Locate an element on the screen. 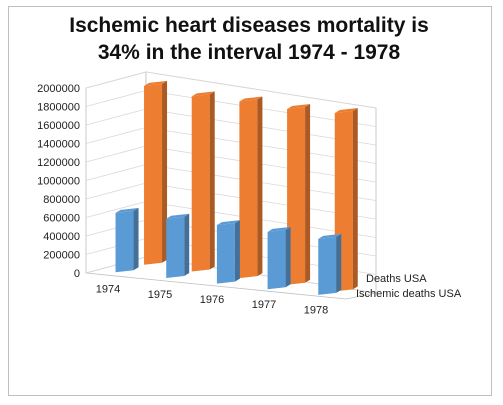  y-tick-label: 1200000 is located at coordinates (58, 163).